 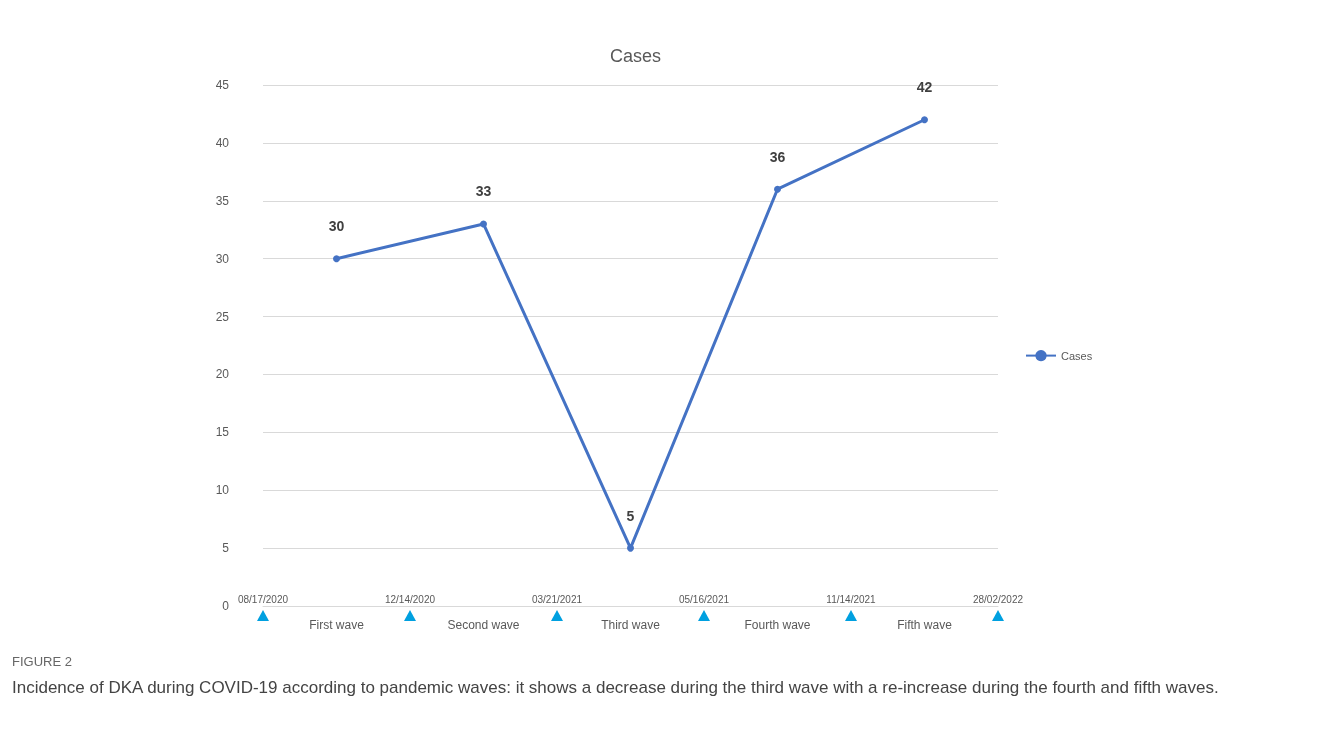 I want to click on data-label: 36, so click(x=777, y=156).